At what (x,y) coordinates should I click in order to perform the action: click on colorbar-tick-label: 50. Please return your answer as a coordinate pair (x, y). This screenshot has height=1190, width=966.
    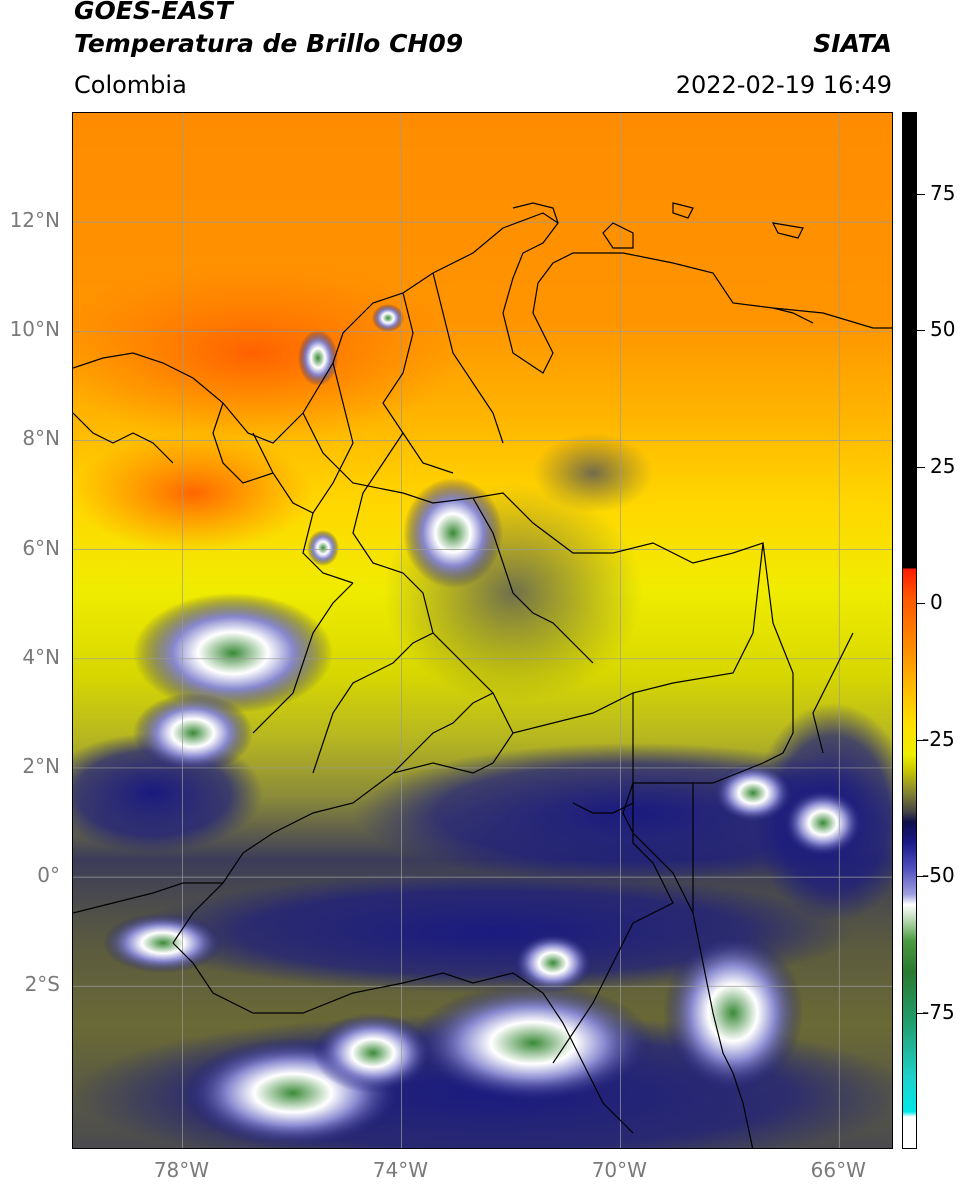
    Looking at the image, I should click on (943, 329).